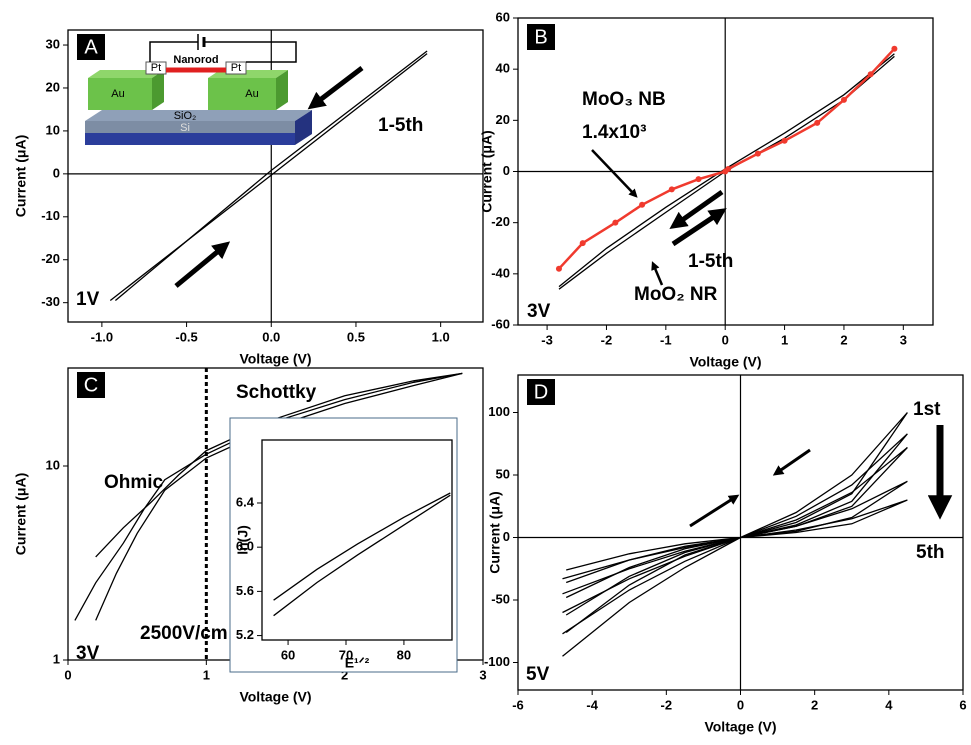  What do you see at coordinates (195, 60) in the screenshot?
I see `schematic-label: Nanorod` at bounding box center [195, 60].